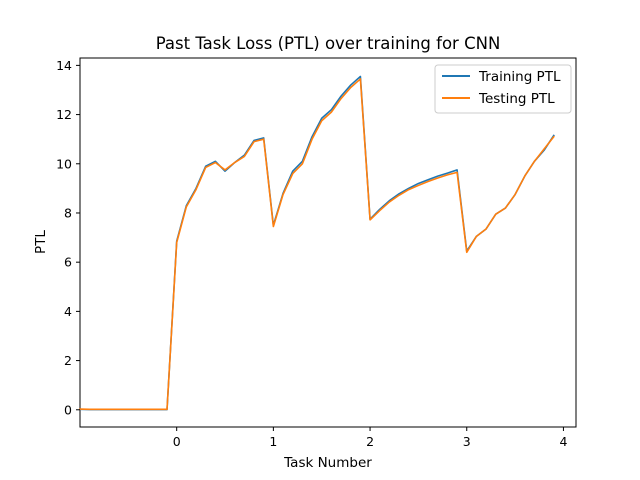 This screenshot has height=480, width=640. I want to click on x-axis-title: Task Number, so click(327, 463).